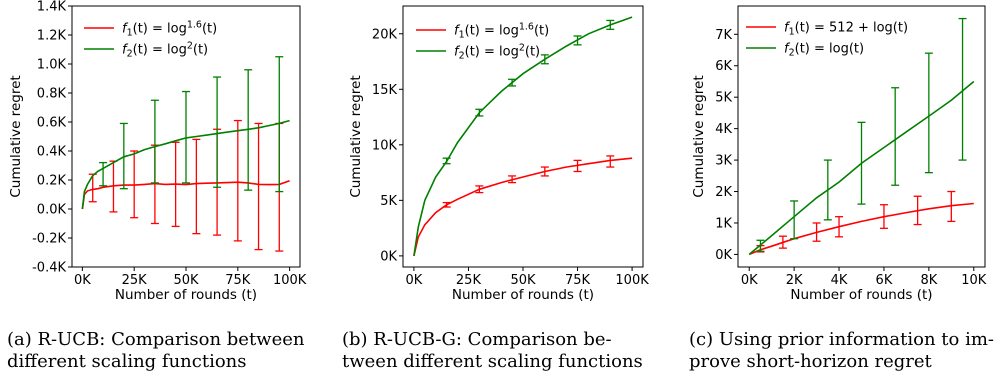 This screenshot has height=379, width=995. Describe the element at coordinates (52, 152) in the screenshot. I see `y-tick-label: 0.4K` at that location.